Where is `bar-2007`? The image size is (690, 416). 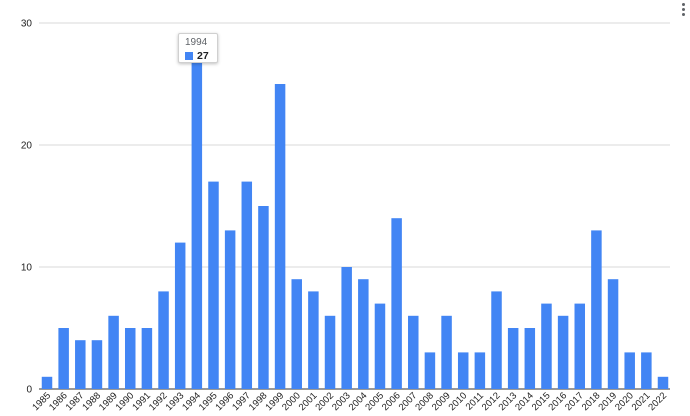 bar-2007 is located at coordinates (413, 352).